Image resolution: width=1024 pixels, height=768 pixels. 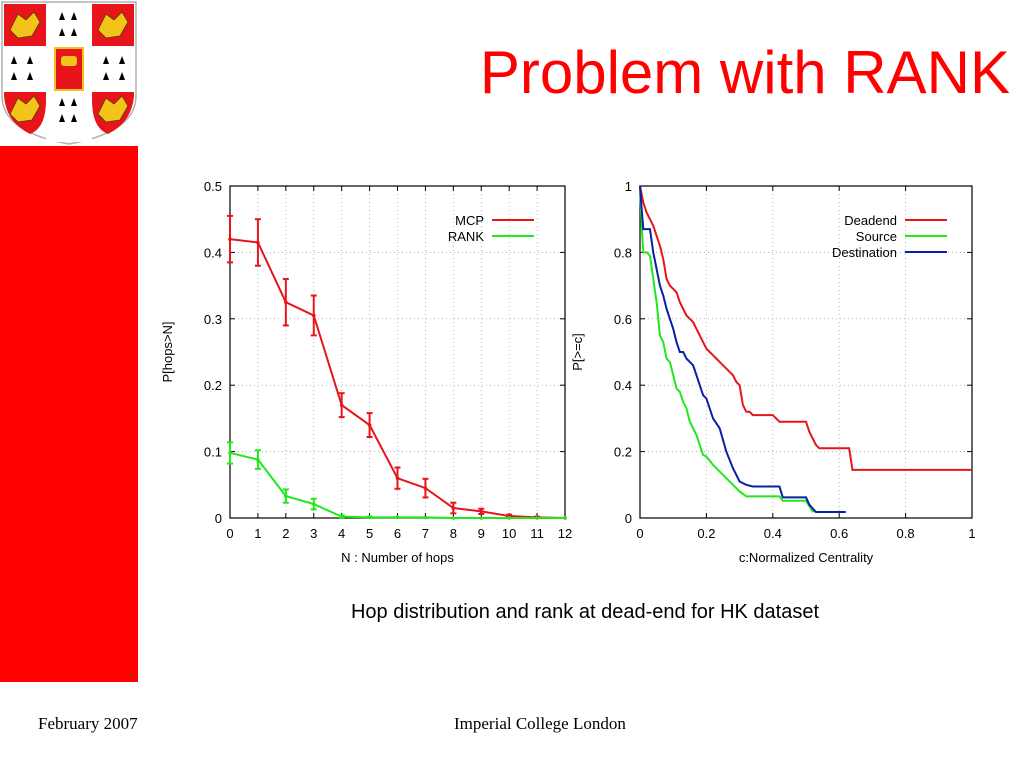 I want to click on slide-title: Problem with RANK, so click(x=744, y=72).